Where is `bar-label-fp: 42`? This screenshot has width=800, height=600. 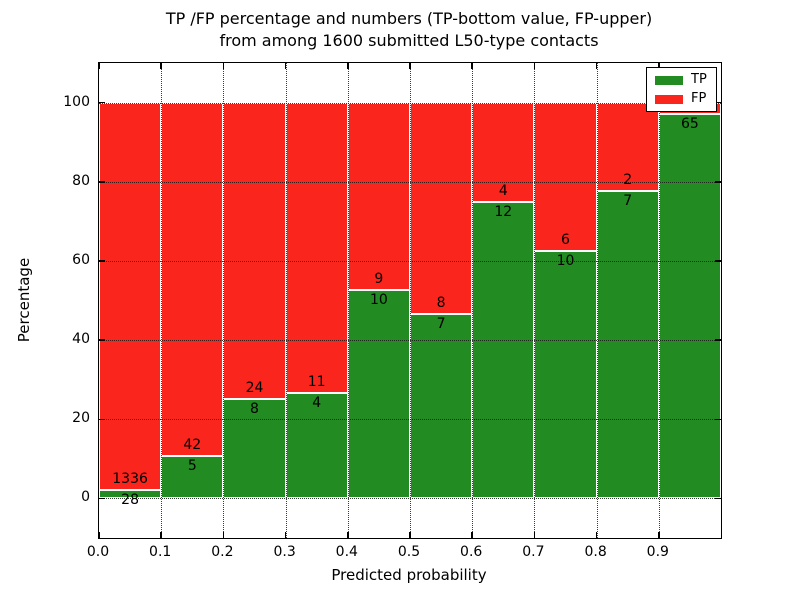 bar-label-fp: 42 is located at coordinates (192, 445).